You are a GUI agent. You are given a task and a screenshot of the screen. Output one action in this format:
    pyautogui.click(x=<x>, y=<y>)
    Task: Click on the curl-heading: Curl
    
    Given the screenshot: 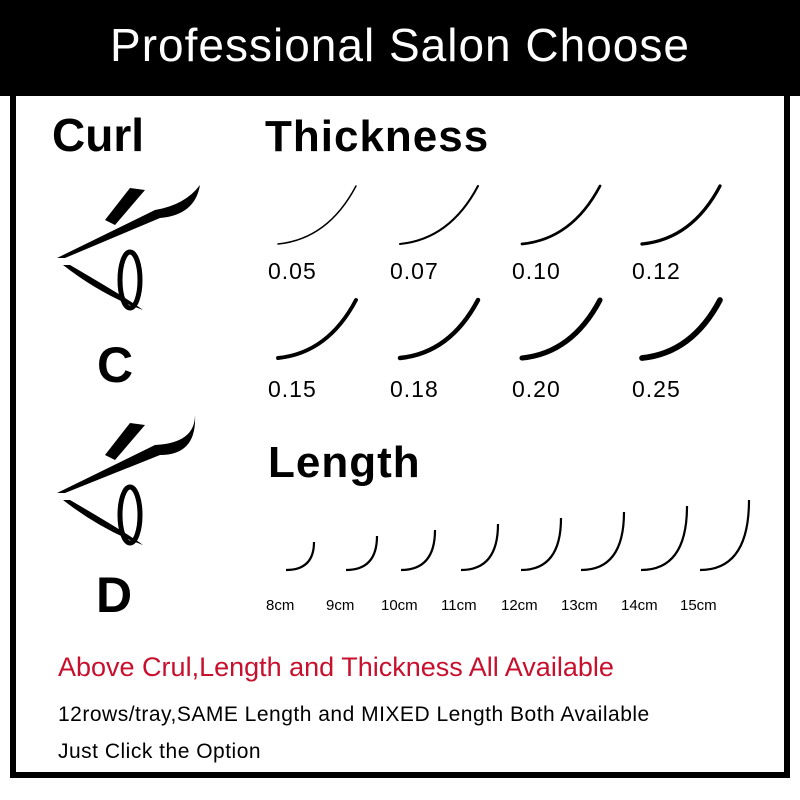 What is the action you would take?
    pyautogui.click(x=98, y=135)
    